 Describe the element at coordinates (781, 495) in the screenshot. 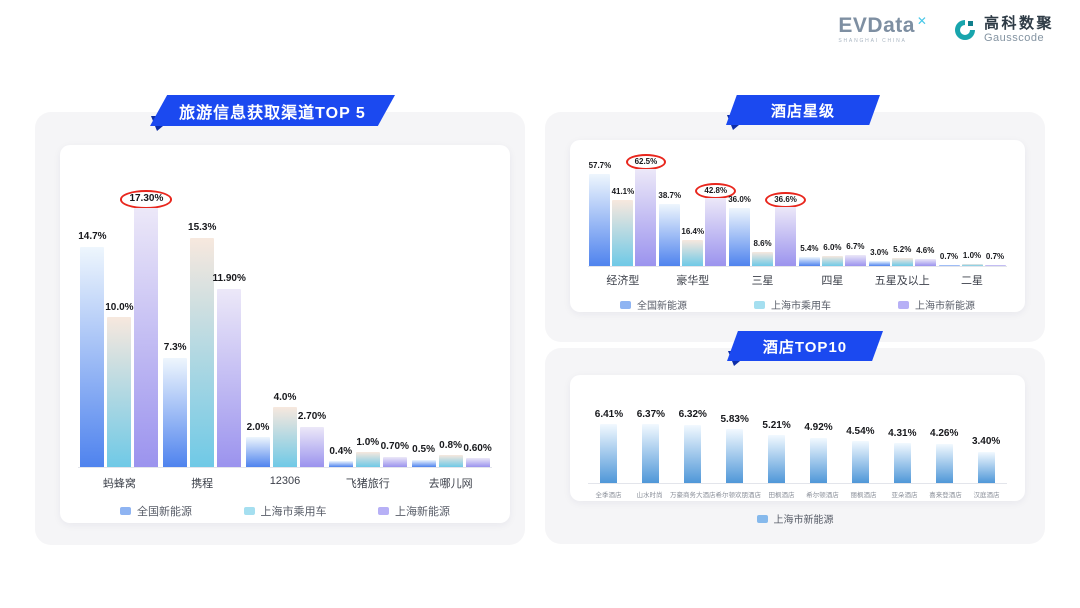

I see `category-label: 田枫酒店` at that location.